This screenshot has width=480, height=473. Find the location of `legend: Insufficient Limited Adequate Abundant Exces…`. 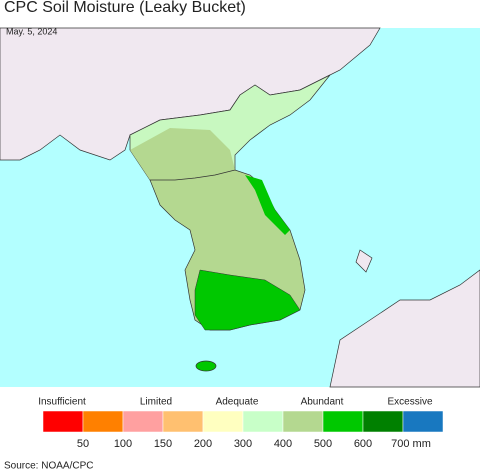

legend: Insufficient Limited Adequate Abundant Exces… is located at coordinates (241, 423).